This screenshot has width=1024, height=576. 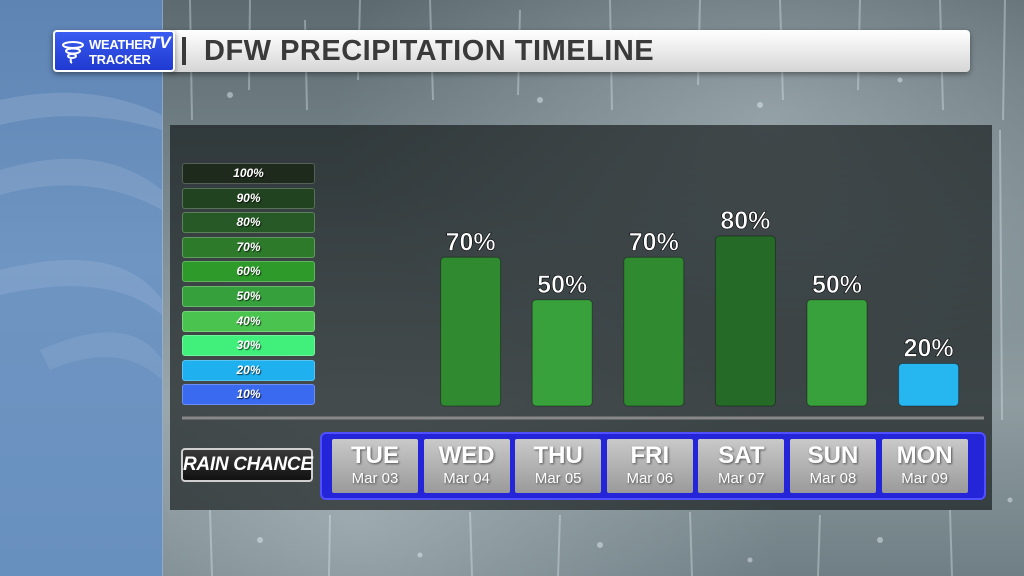 I want to click on day-date: Mar 06, so click(x=650, y=478).